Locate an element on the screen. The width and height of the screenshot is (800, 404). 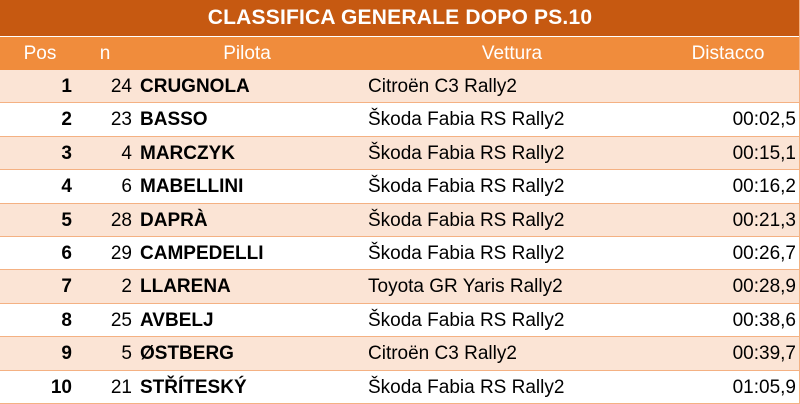
table-row: 5 28 DAPRÀ Škoda Fabia RS Rally2 00:21,3 is located at coordinates (400, 220).